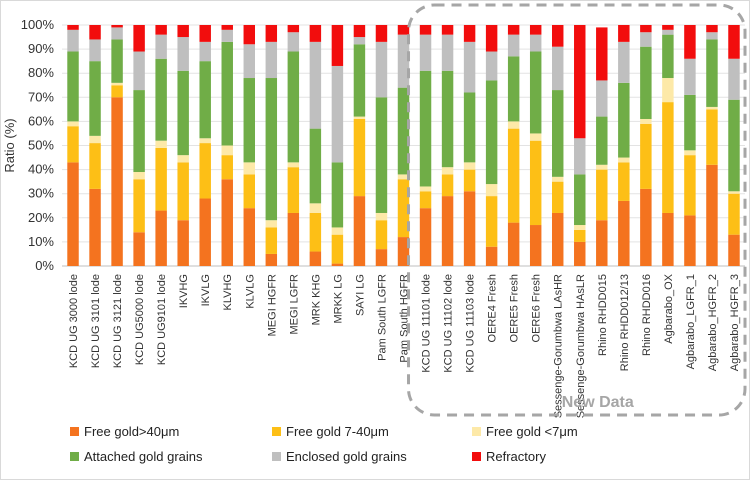 Image resolution: width=750 pixels, height=480 pixels. I want to click on x-tick-label: KCD UG 11101 lode, so click(427, 323).